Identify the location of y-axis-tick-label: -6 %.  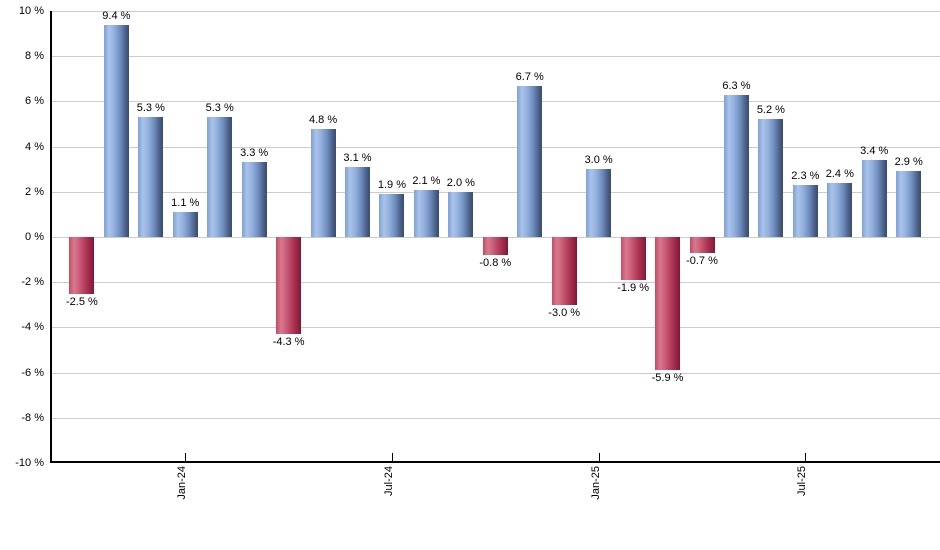
(32, 372).